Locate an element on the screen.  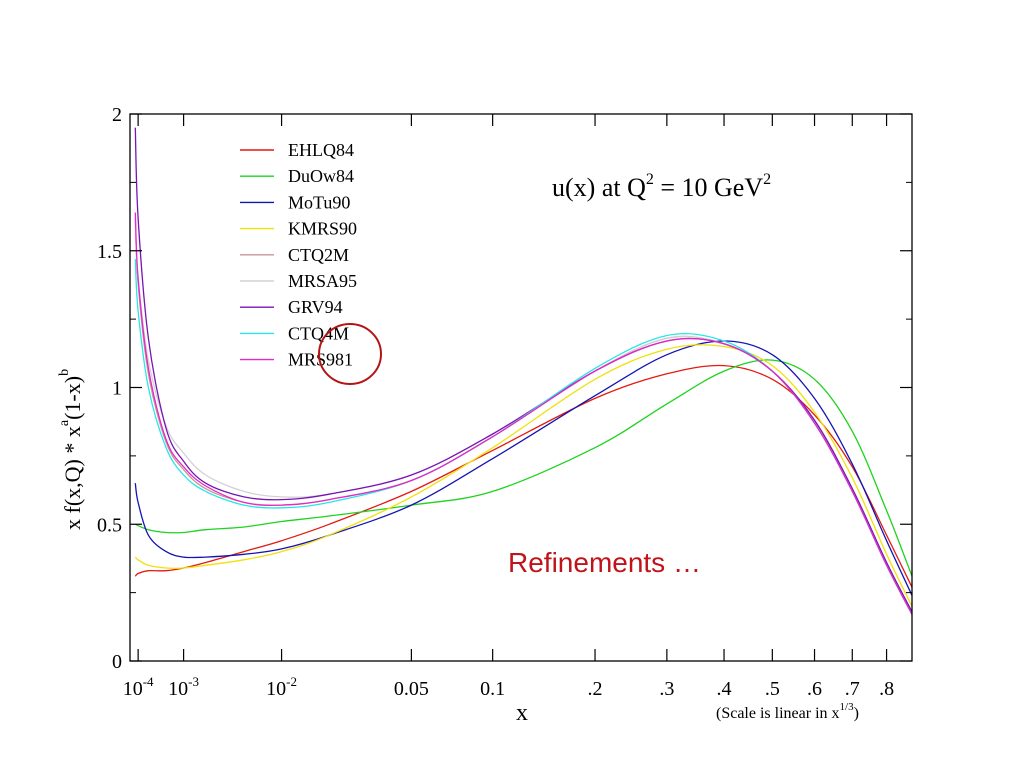
x-tick-label: .4 is located at coordinates (724, 689).